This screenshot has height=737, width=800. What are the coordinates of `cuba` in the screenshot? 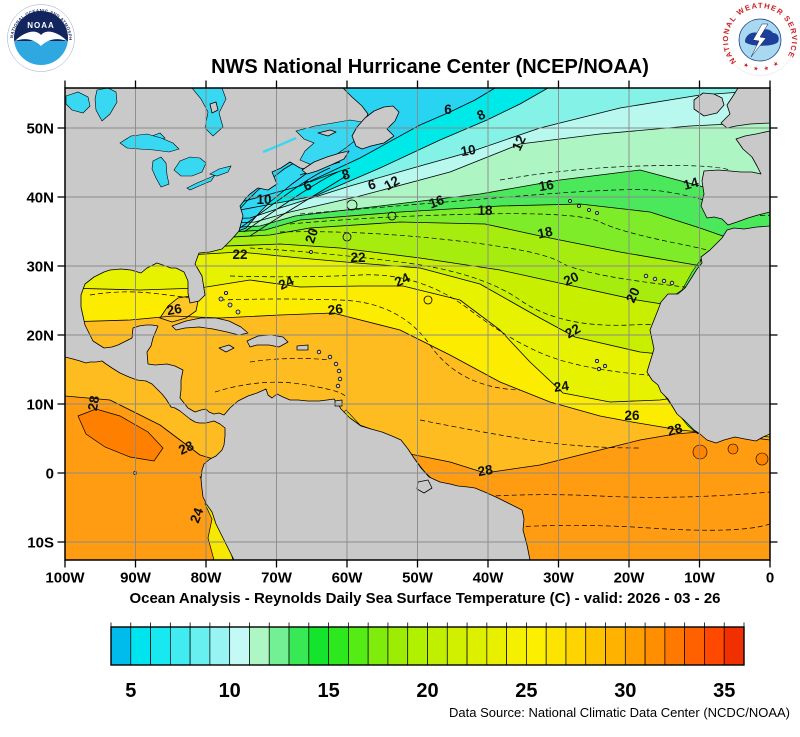 It's located at (210, 326).